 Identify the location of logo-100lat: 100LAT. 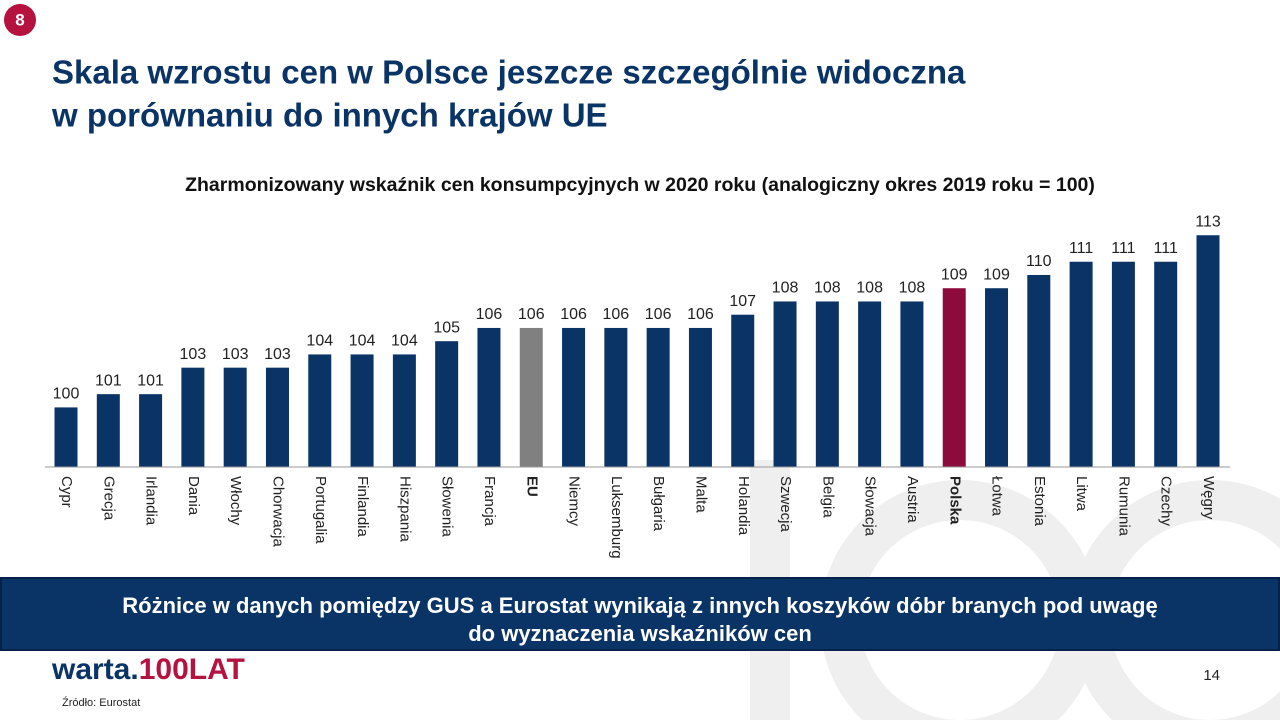
(192, 669).